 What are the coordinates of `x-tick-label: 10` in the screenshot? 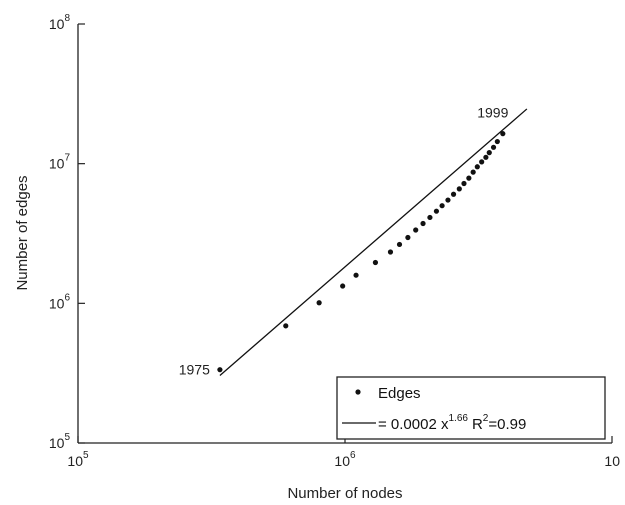 It's located at (612, 461).